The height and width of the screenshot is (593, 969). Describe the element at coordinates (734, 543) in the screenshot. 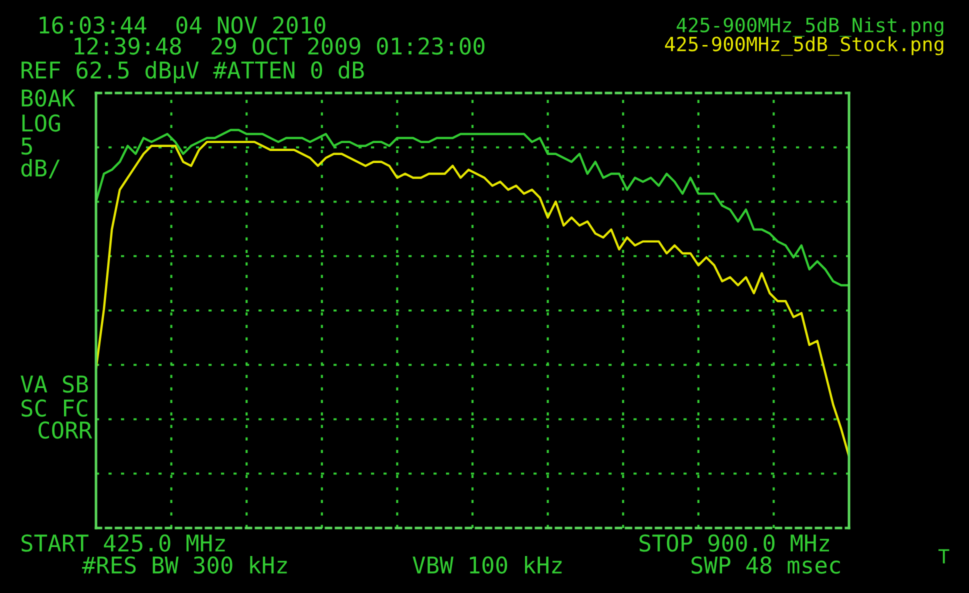

I see `text: STOP 900.0 MHz` at that location.